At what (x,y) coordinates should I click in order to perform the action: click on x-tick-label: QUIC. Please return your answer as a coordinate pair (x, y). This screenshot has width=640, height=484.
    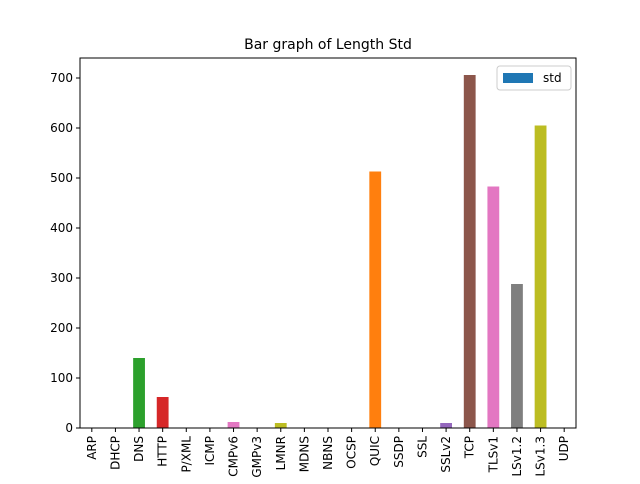
    Looking at the image, I should click on (375, 451).